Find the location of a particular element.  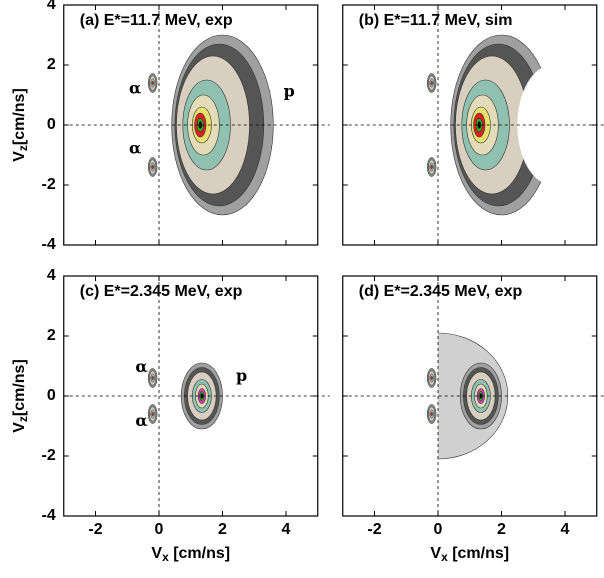

panel-title: (c) E*=2.345 MeV, exp is located at coordinates (161, 291).